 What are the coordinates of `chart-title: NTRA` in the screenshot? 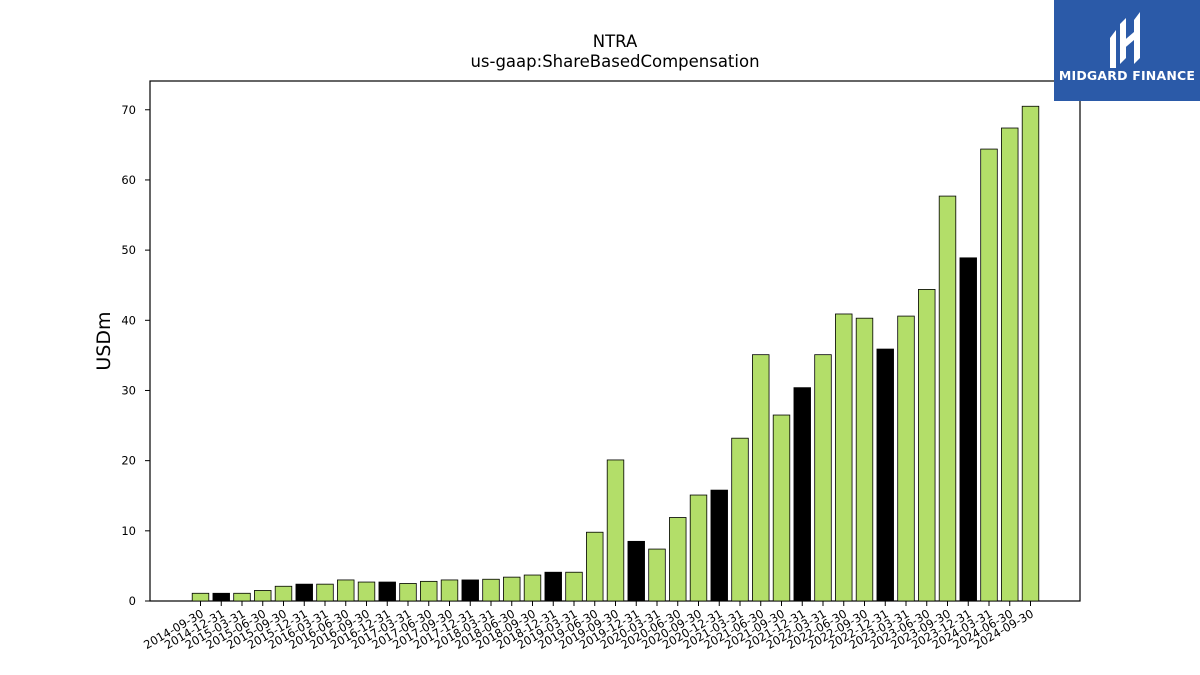 It's located at (615, 41).